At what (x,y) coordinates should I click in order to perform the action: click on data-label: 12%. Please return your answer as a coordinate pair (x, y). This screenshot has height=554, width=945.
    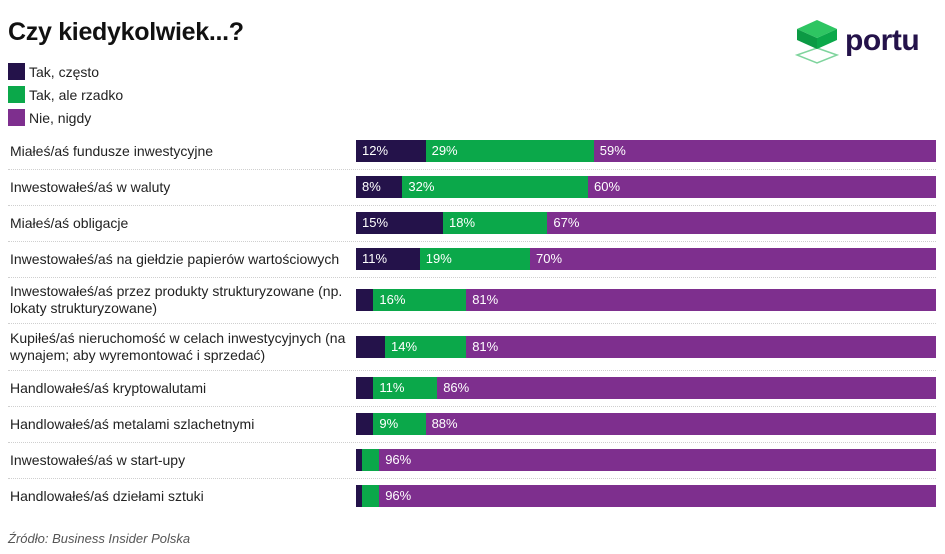
    Looking at the image, I should click on (375, 150).